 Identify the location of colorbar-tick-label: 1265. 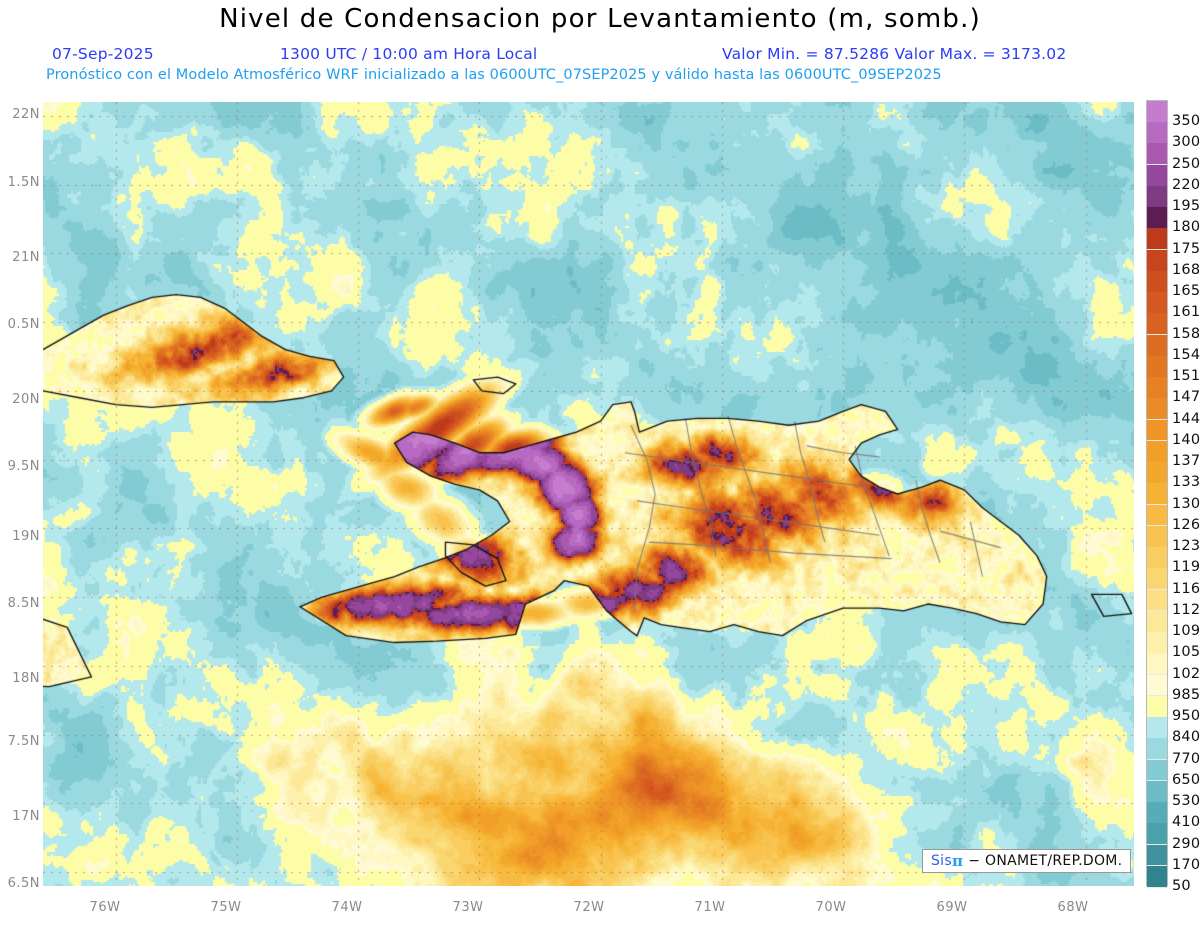
(1186, 524).